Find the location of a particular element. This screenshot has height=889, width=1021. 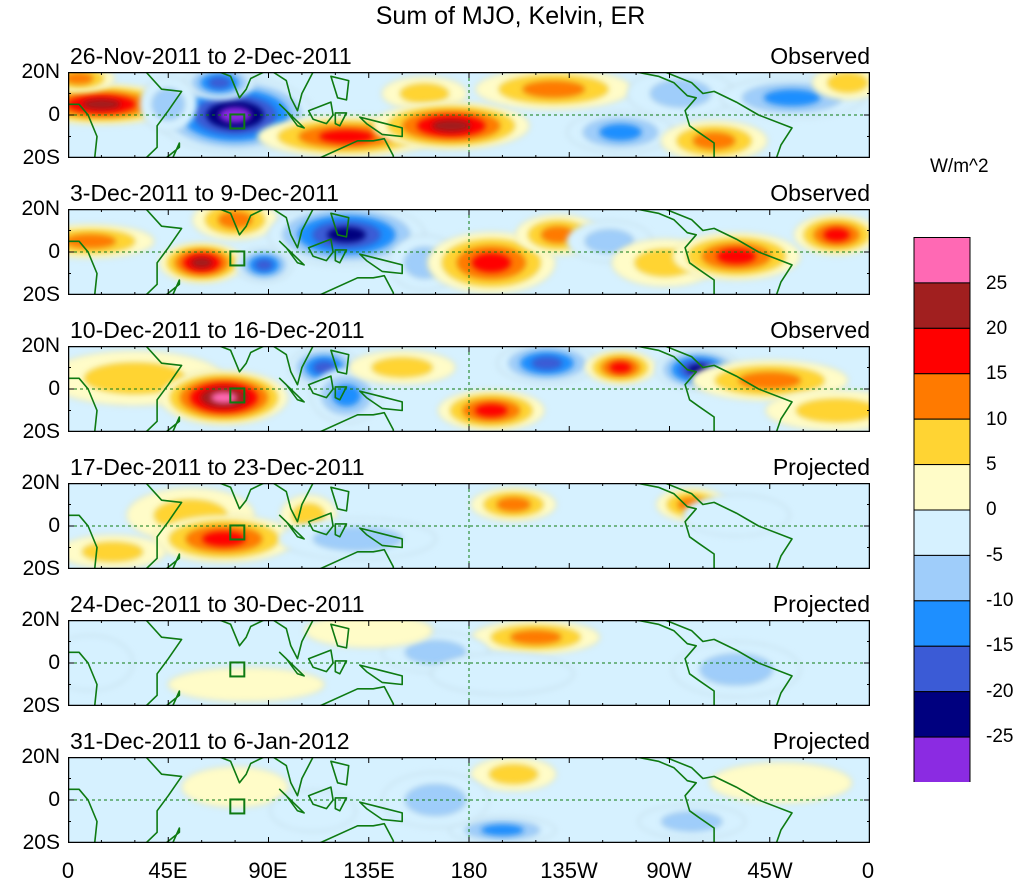

colorbar-units-label: W/m^2 is located at coordinates (959, 166).